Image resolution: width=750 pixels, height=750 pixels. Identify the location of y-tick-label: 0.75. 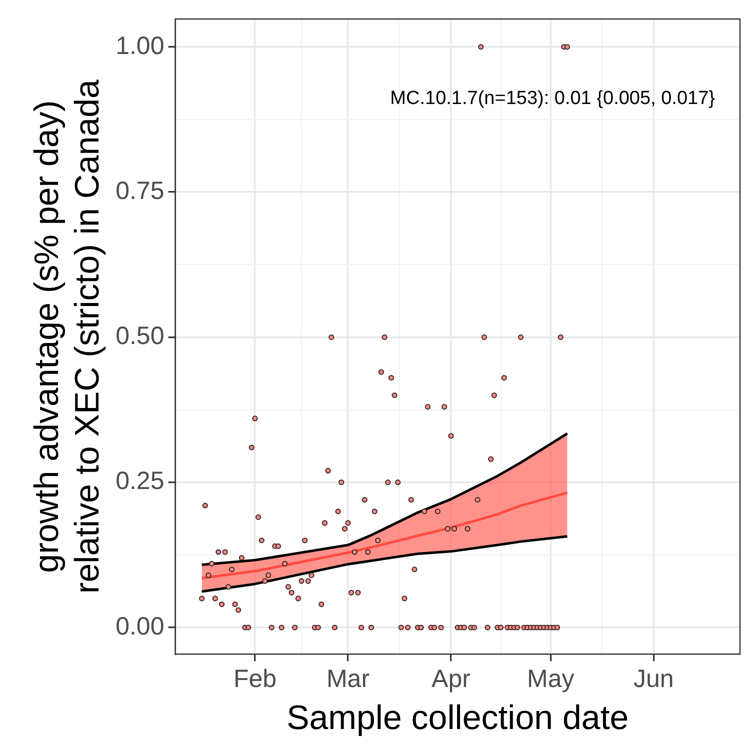
(140, 190).